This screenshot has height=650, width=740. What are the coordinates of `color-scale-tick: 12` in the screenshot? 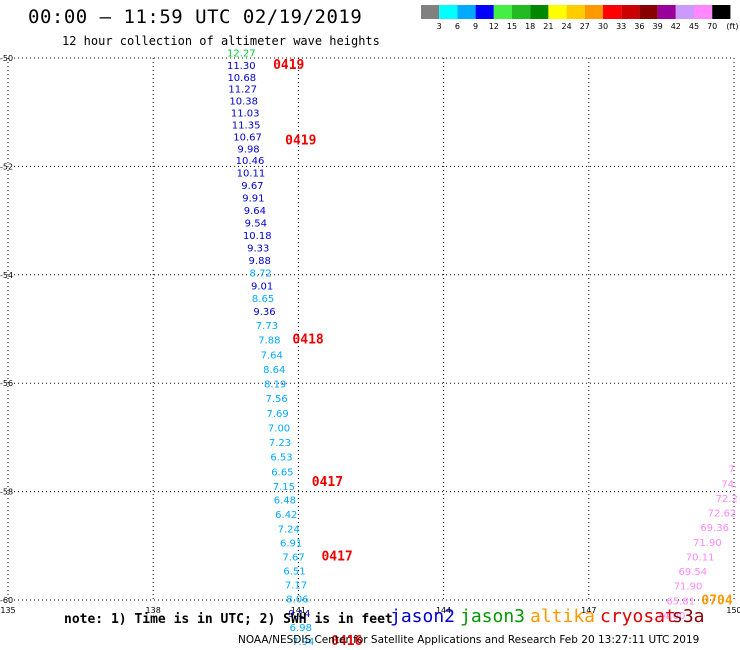 It's located at (494, 26).